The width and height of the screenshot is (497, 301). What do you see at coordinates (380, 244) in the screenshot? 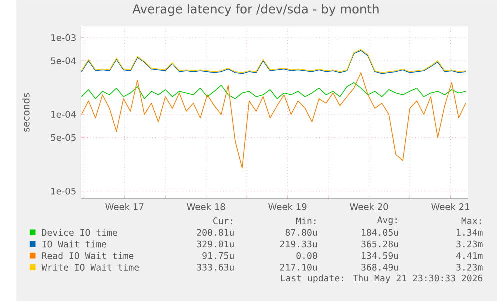
I see `text: 365.28u` at bounding box center [380, 244].